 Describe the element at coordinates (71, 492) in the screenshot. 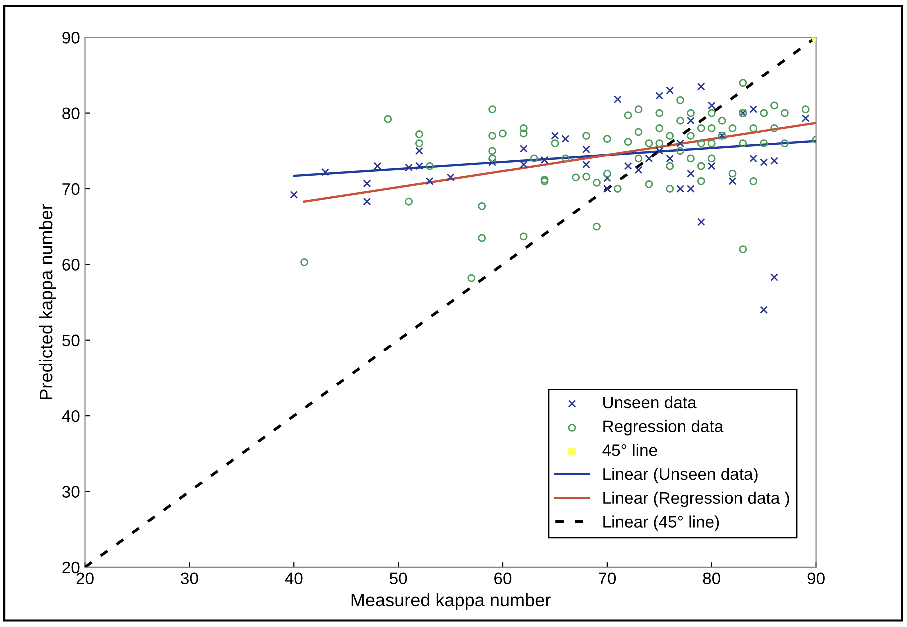

I see `y-tick-label: 30` at that location.